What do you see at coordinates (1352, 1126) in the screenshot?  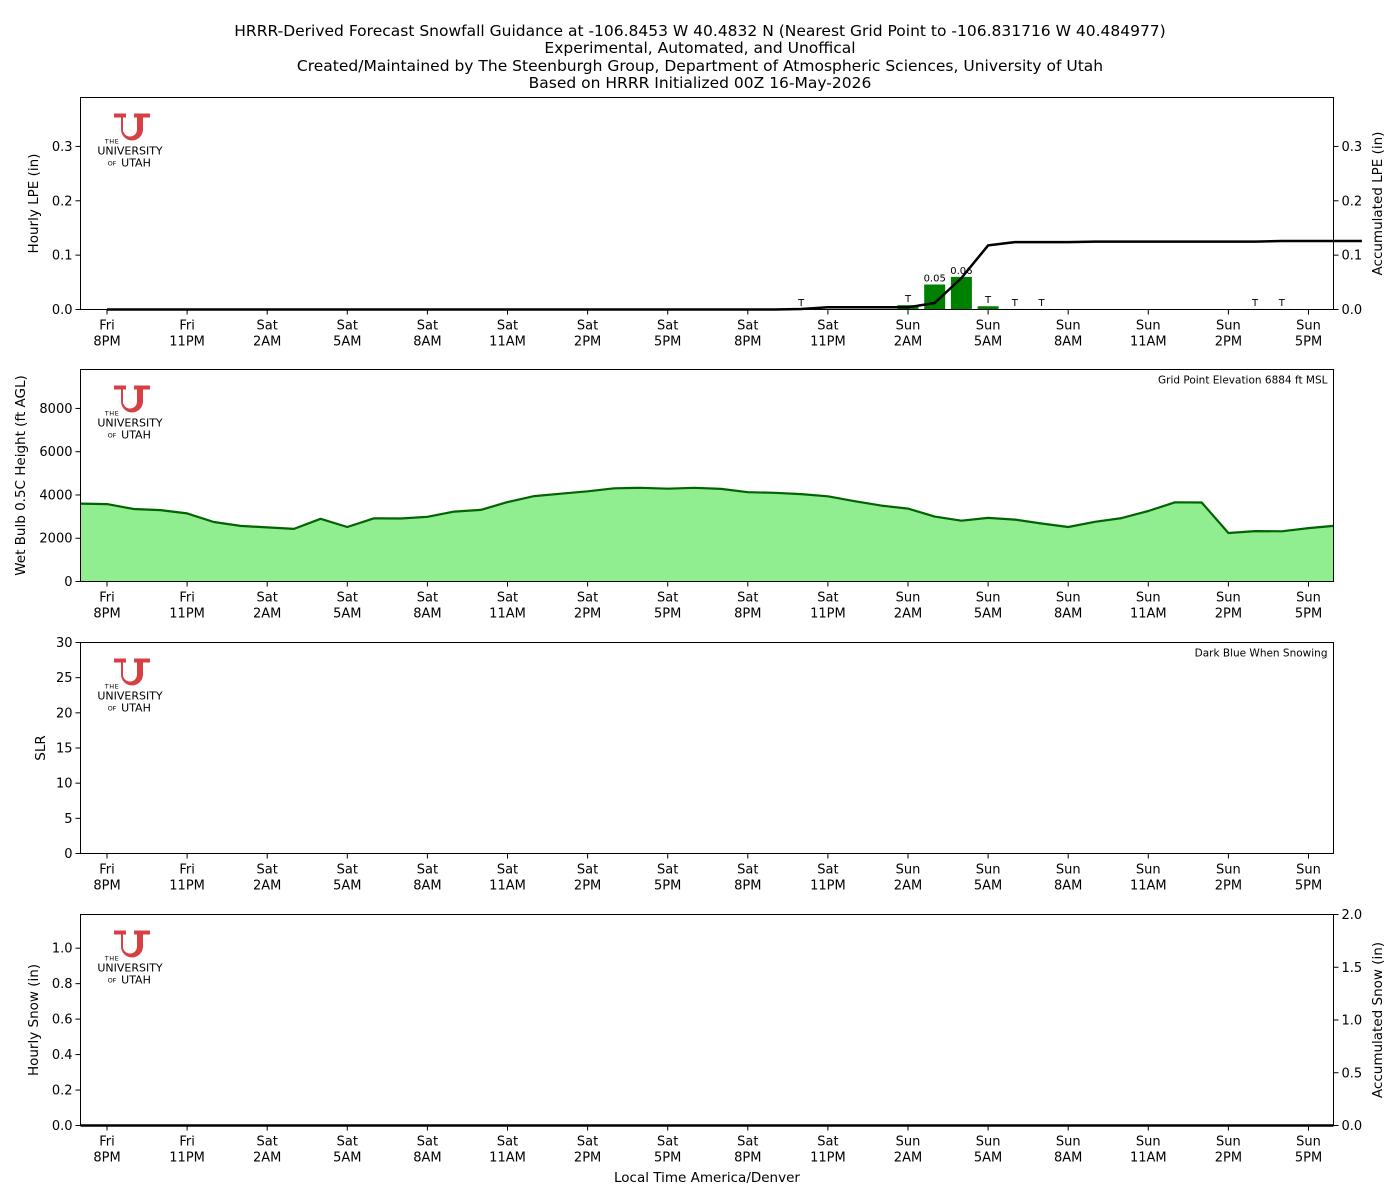 I see `y-right-tick-label: 0.0` at bounding box center [1352, 1126].